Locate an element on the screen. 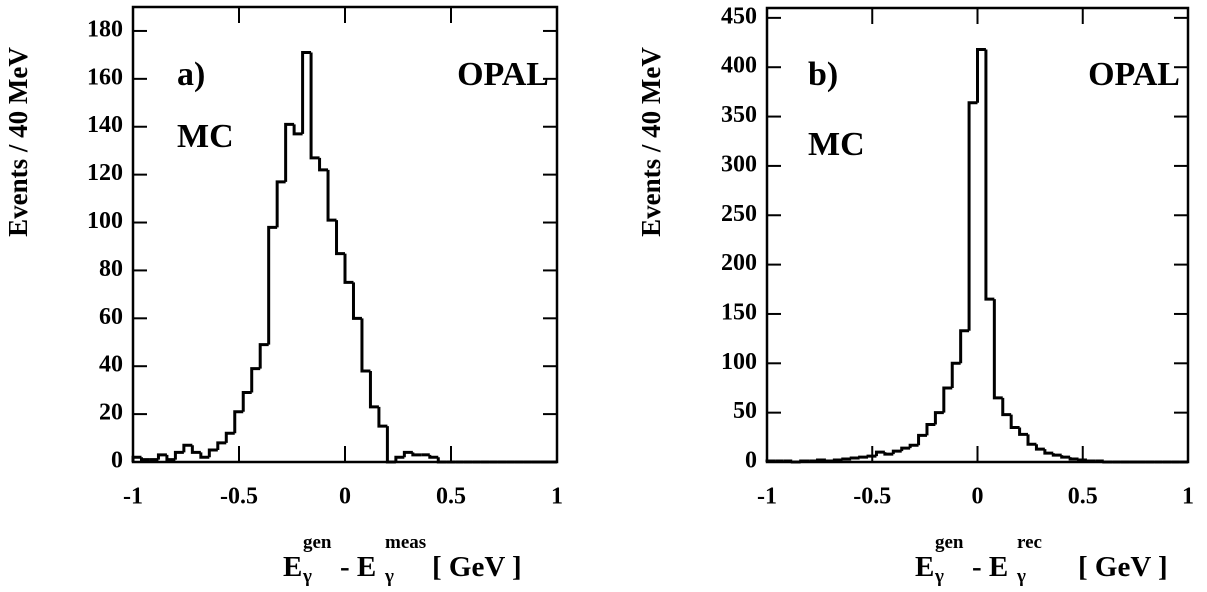 The image size is (1207, 592). panel-label: a) is located at coordinates (191, 74).